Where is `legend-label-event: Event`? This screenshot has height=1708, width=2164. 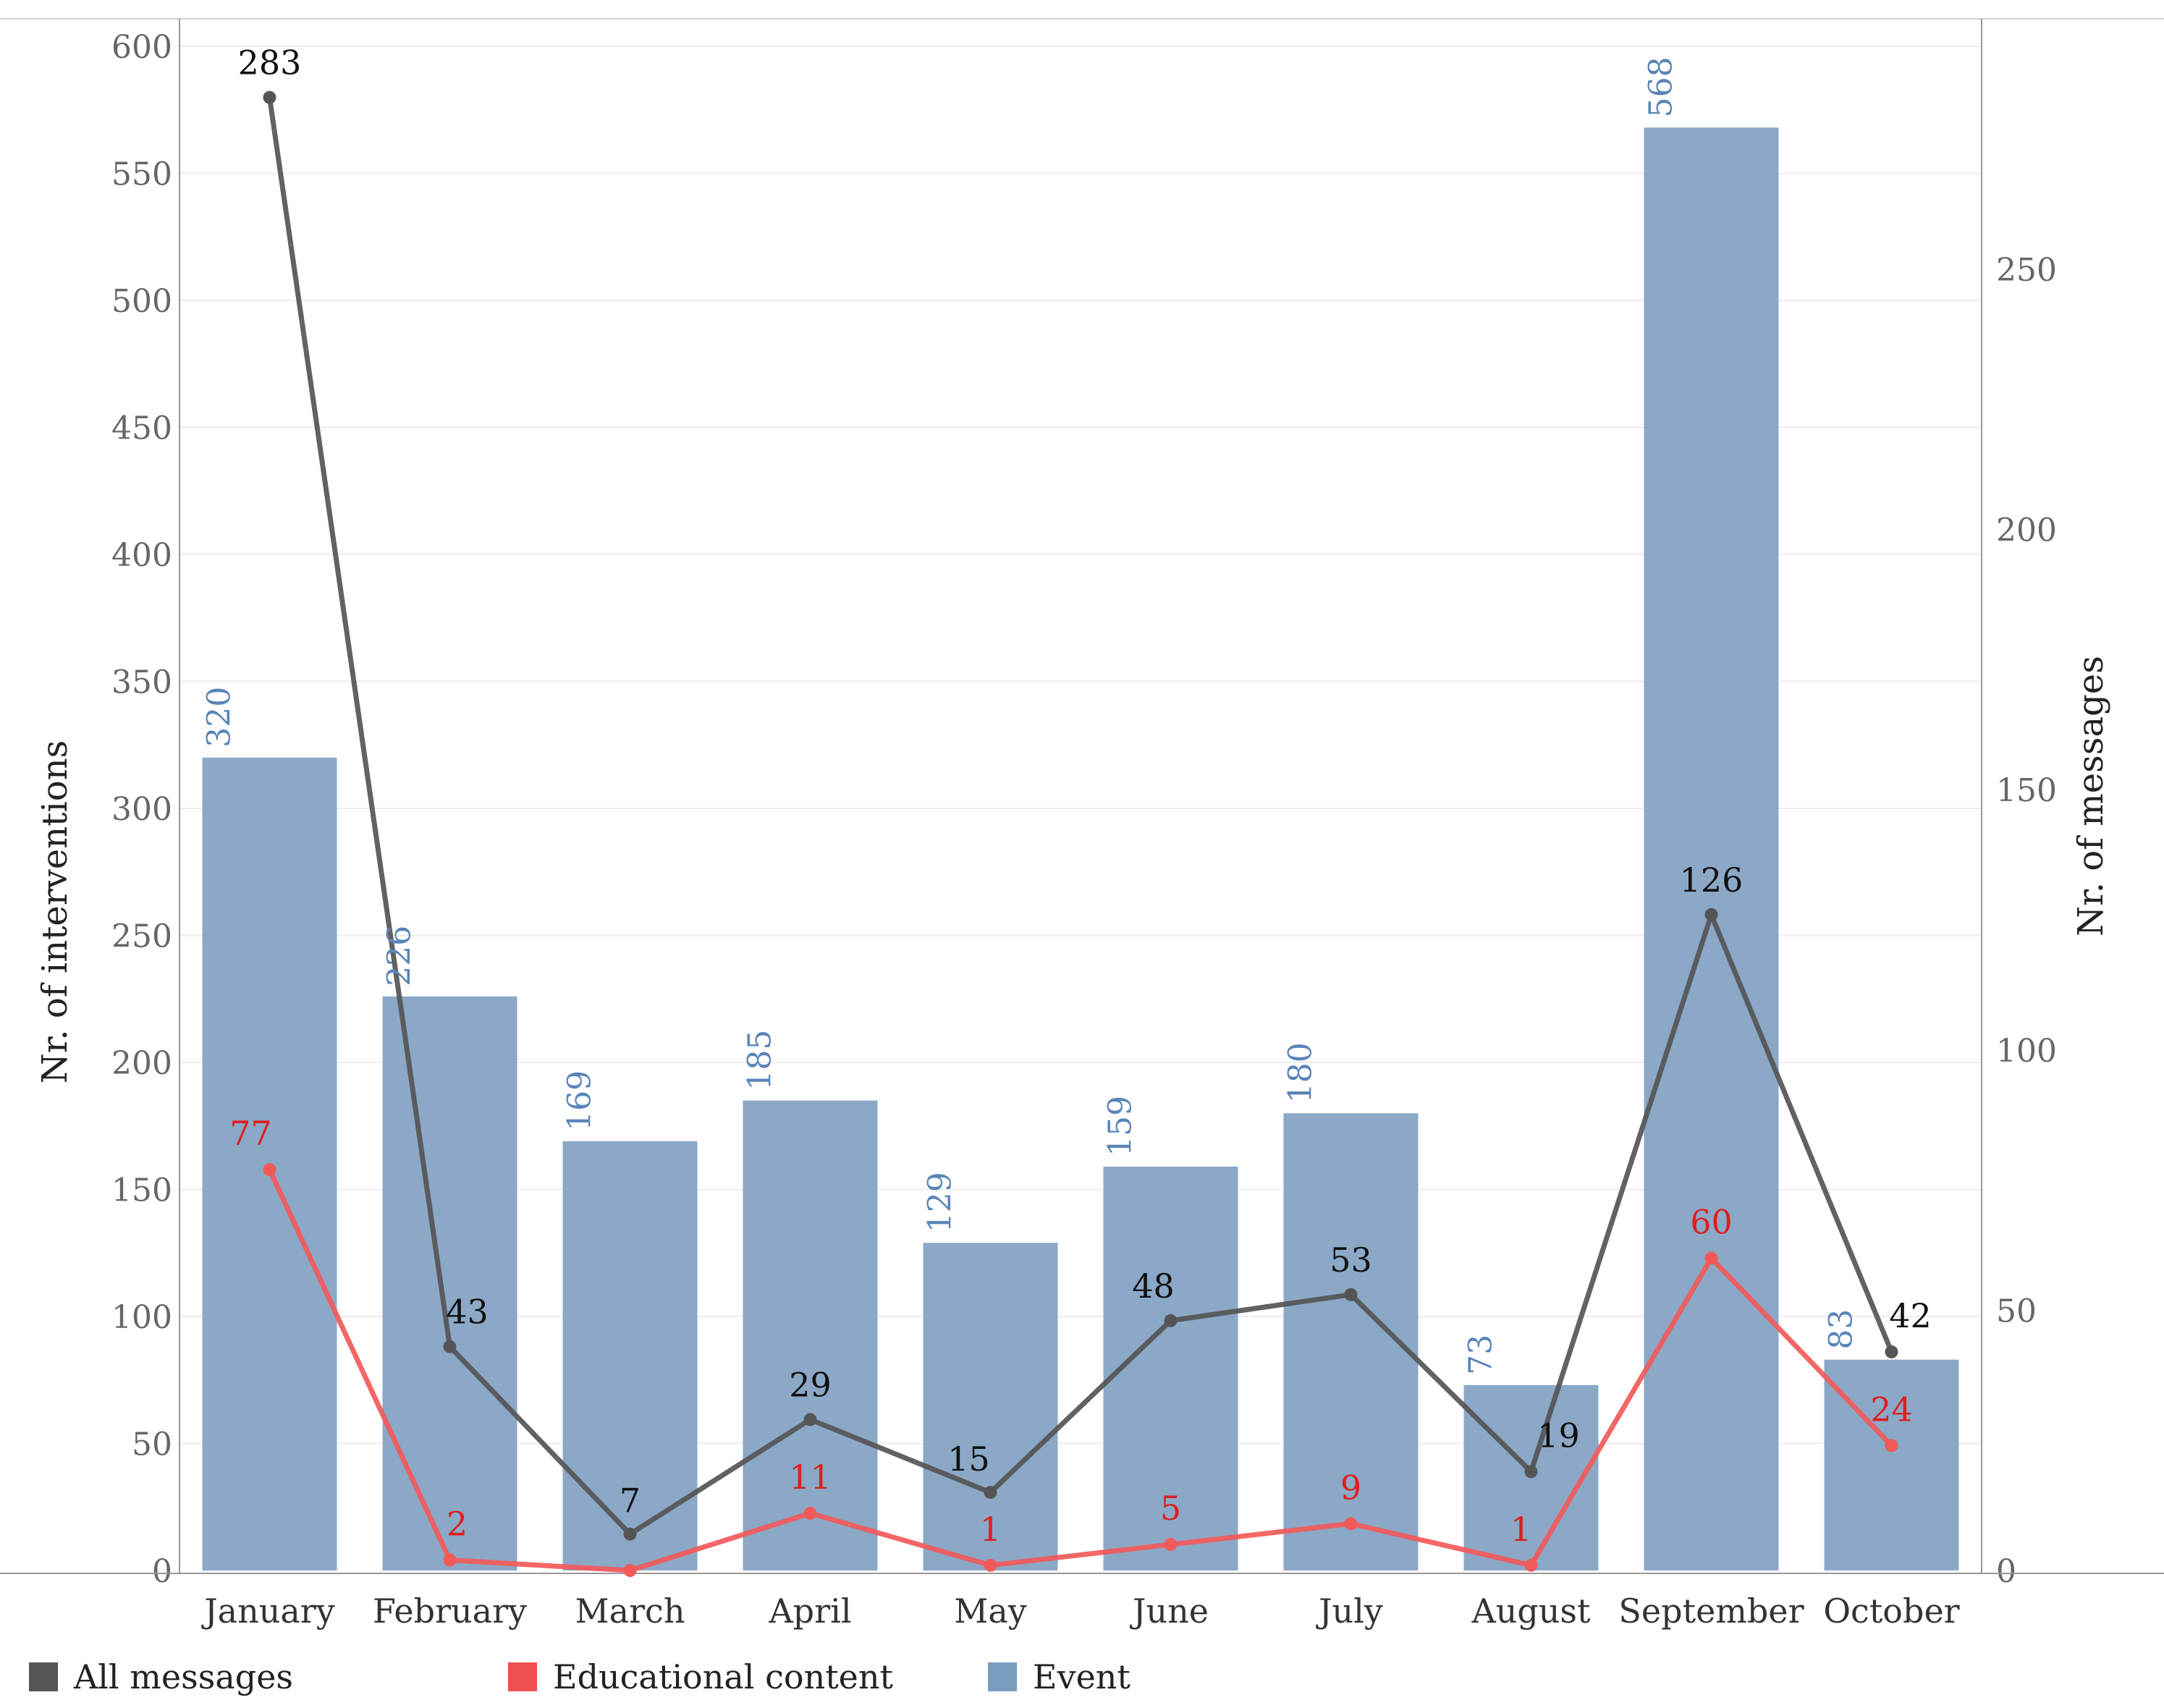 legend-label-event: Event is located at coordinates (1081, 1676).